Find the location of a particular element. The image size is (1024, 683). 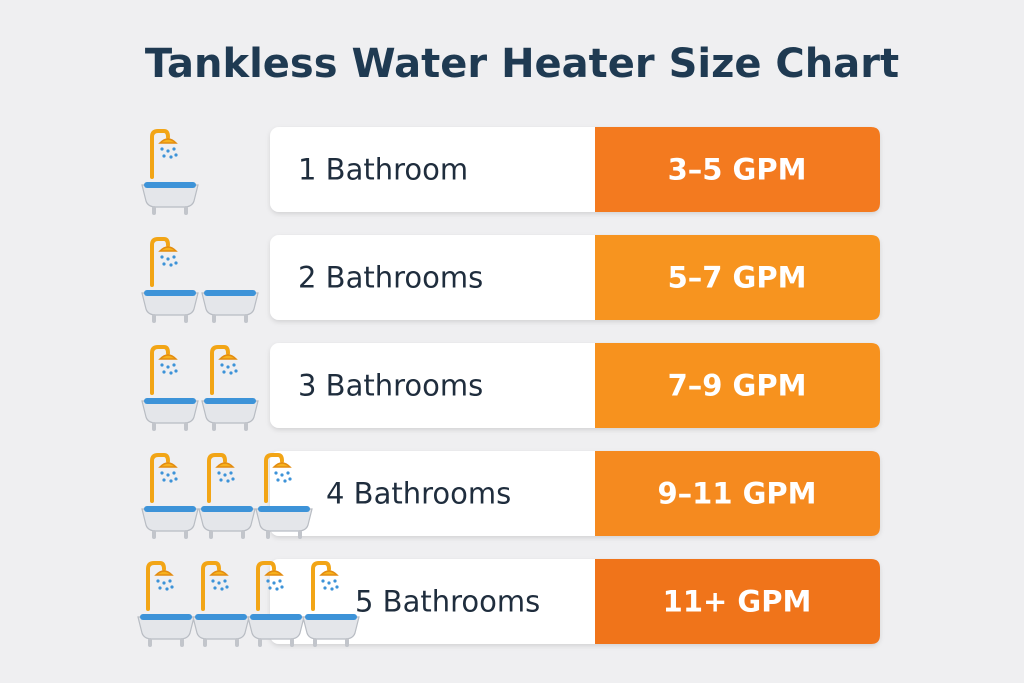

row: 1 Bathroom 3–5 GPM is located at coordinates (510, 171).